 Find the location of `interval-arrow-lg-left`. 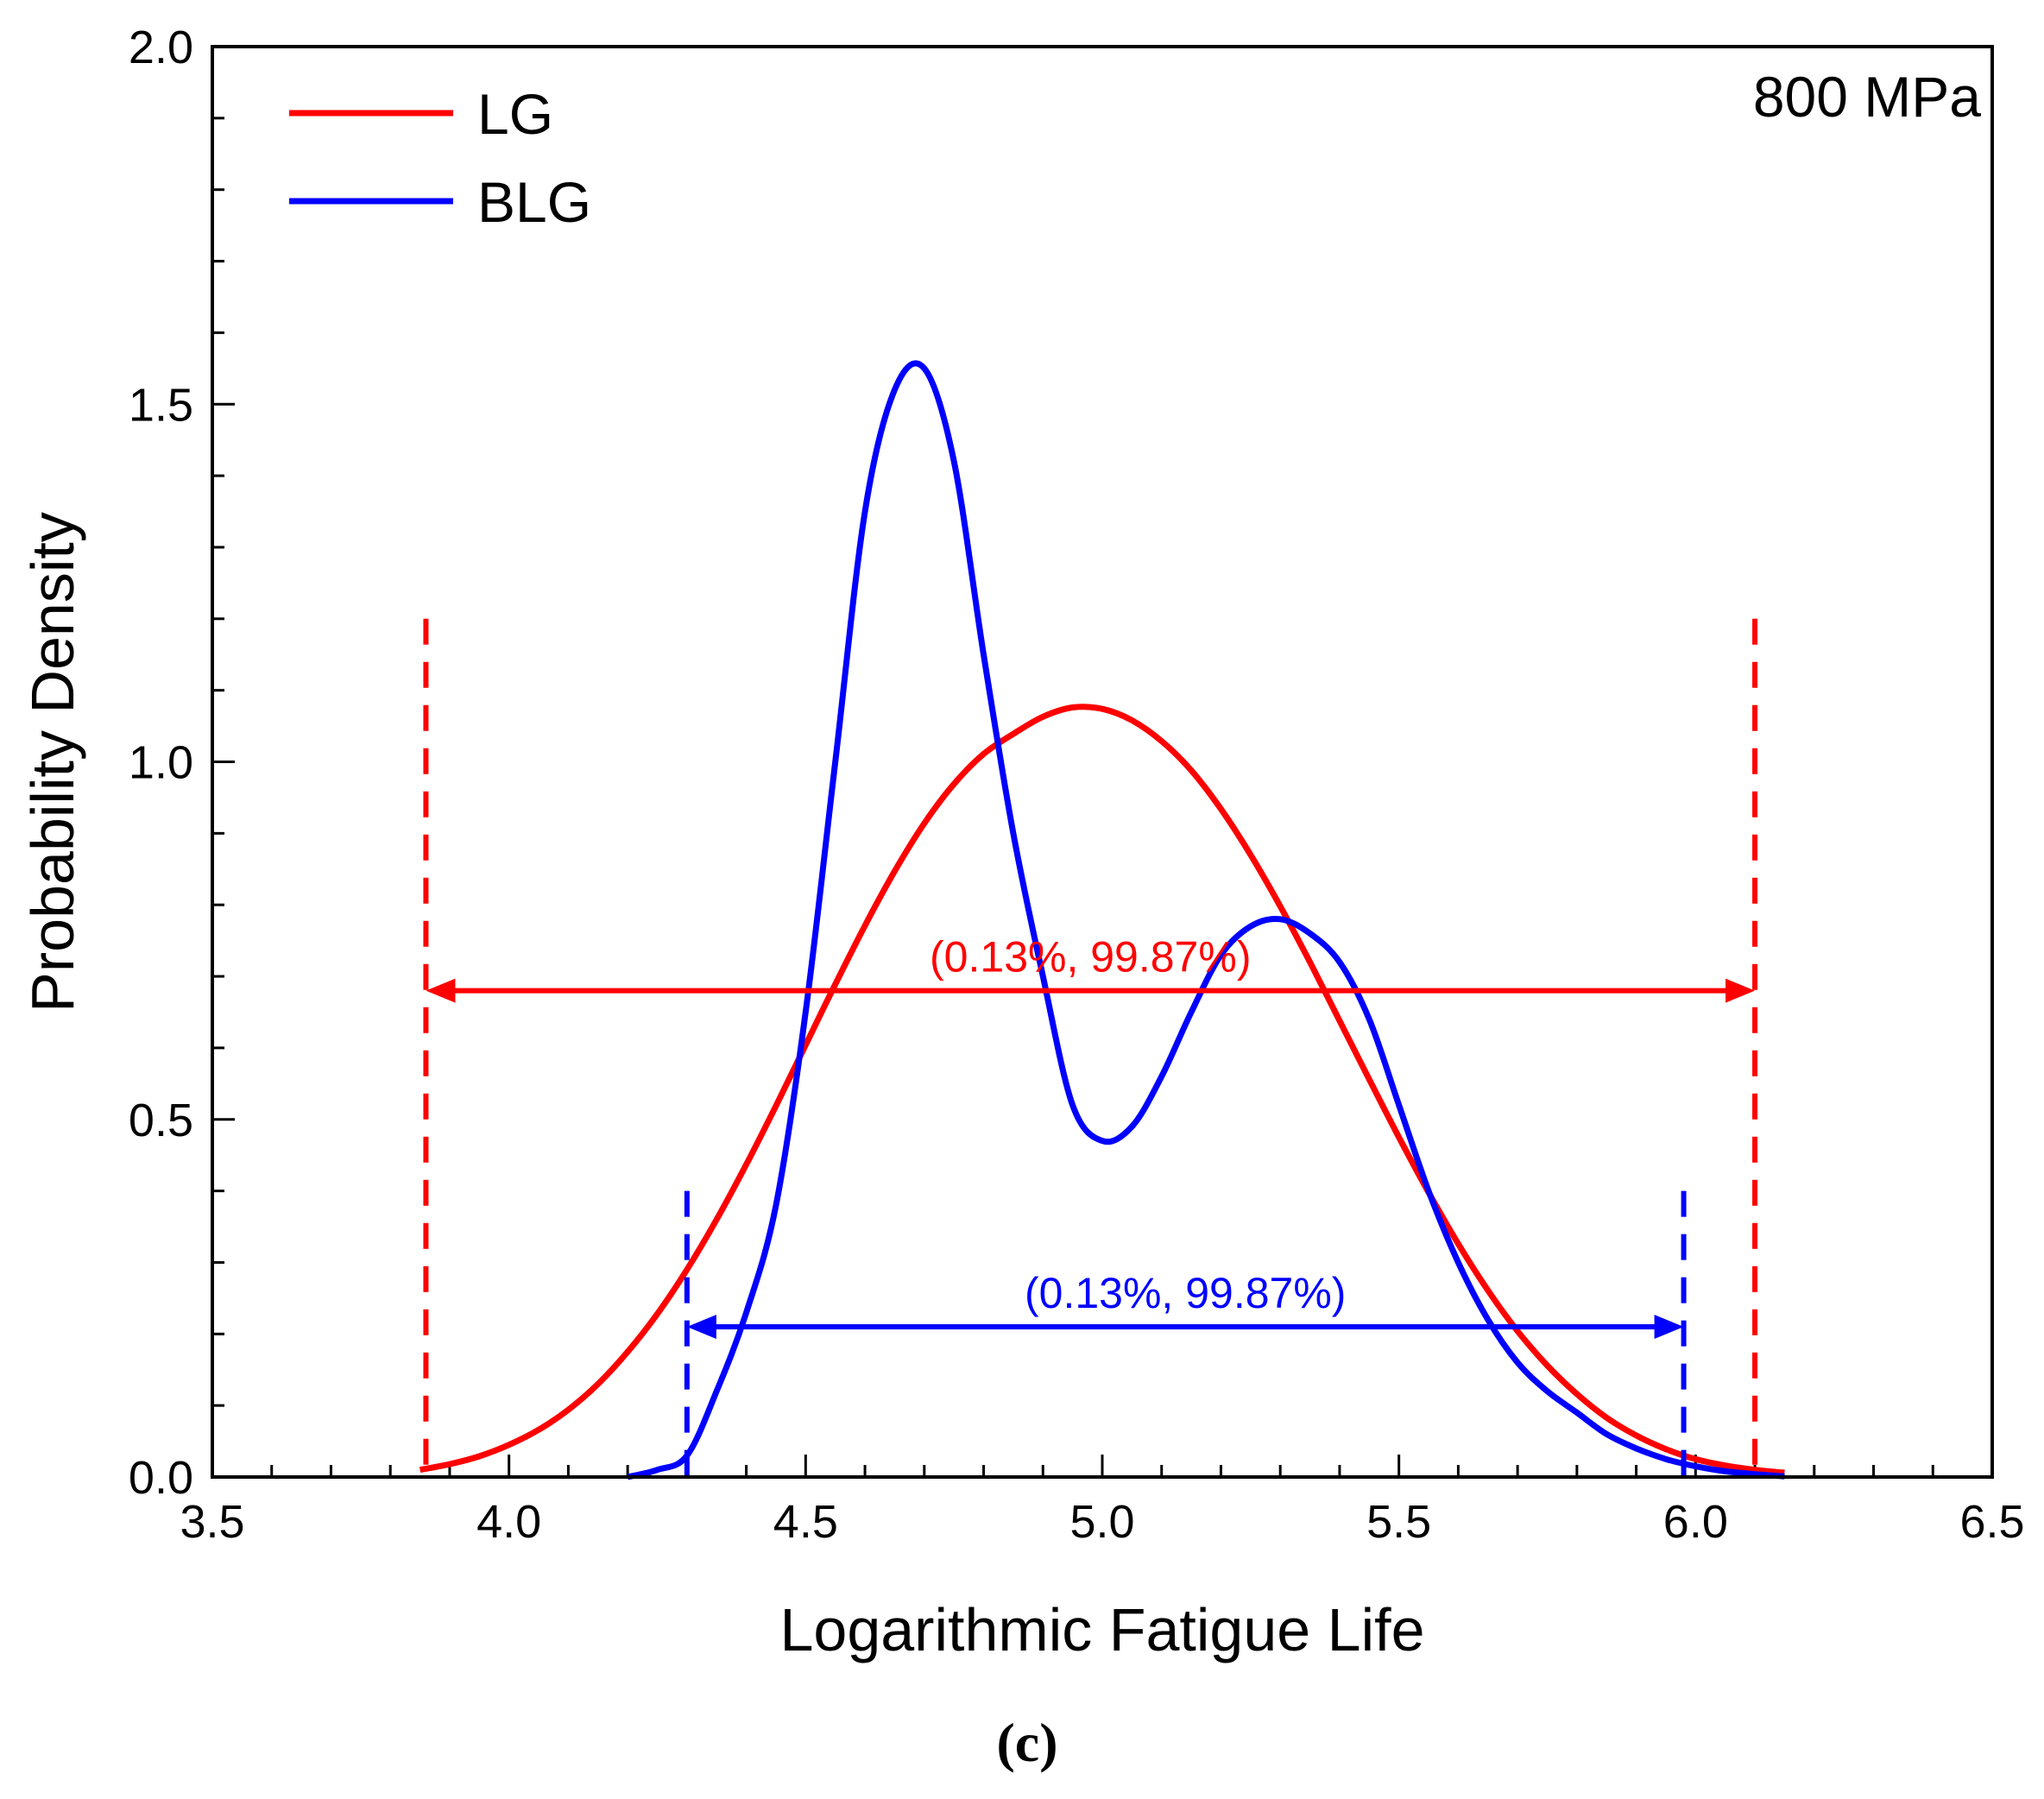

interval-arrow-lg-left is located at coordinates (441, 991).